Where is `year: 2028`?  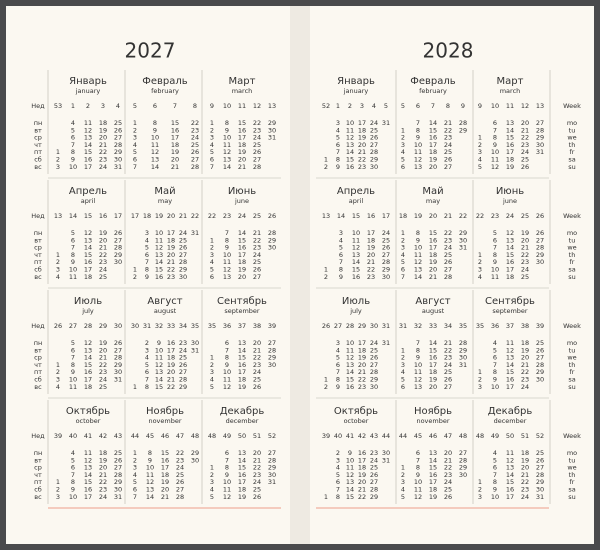 year: 2028 is located at coordinates (448, 51).